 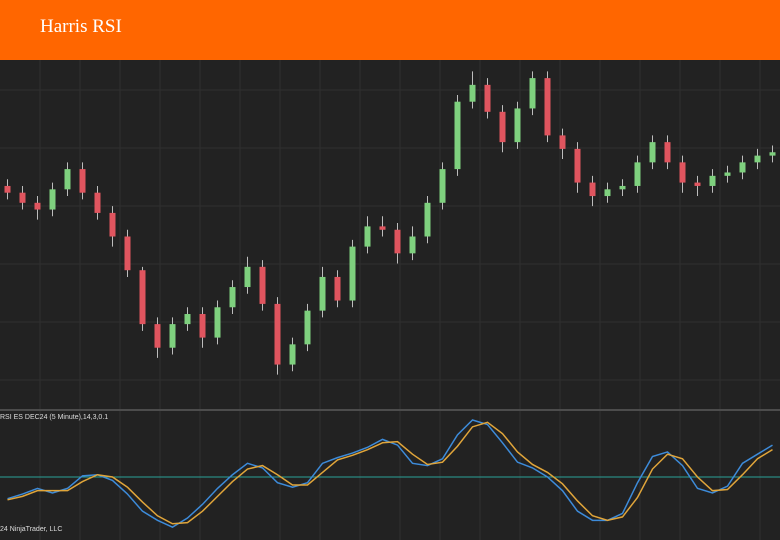 What do you see at coordinates (81, 26) in the screenshot?
I see `title: Harris RSI` at bounding box center [81, 26].